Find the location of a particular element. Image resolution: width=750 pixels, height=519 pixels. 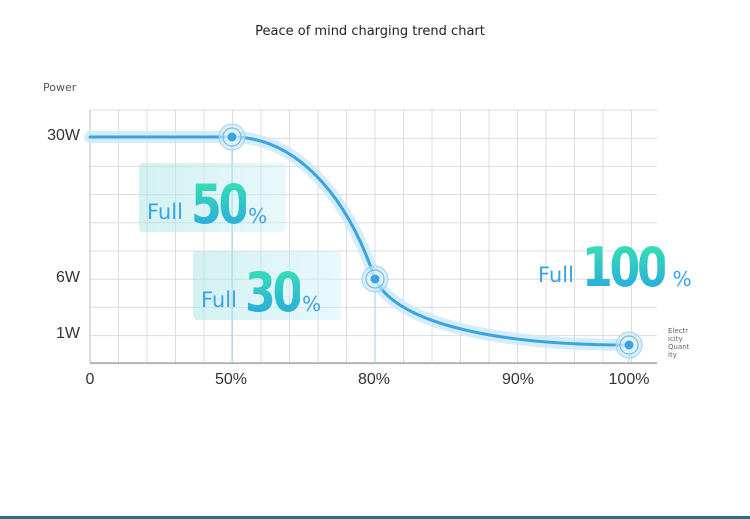

chart-title: Peace of mind charging trend chart is located at coordinates (370, 31).